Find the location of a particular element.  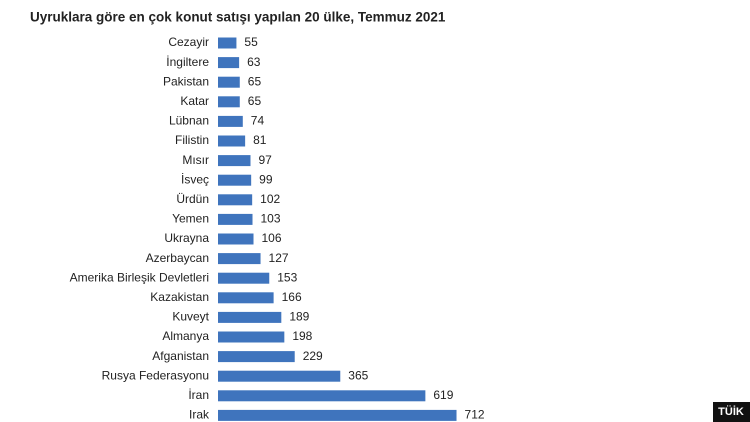

value-label: 74 is located at coordinates (258, 121).